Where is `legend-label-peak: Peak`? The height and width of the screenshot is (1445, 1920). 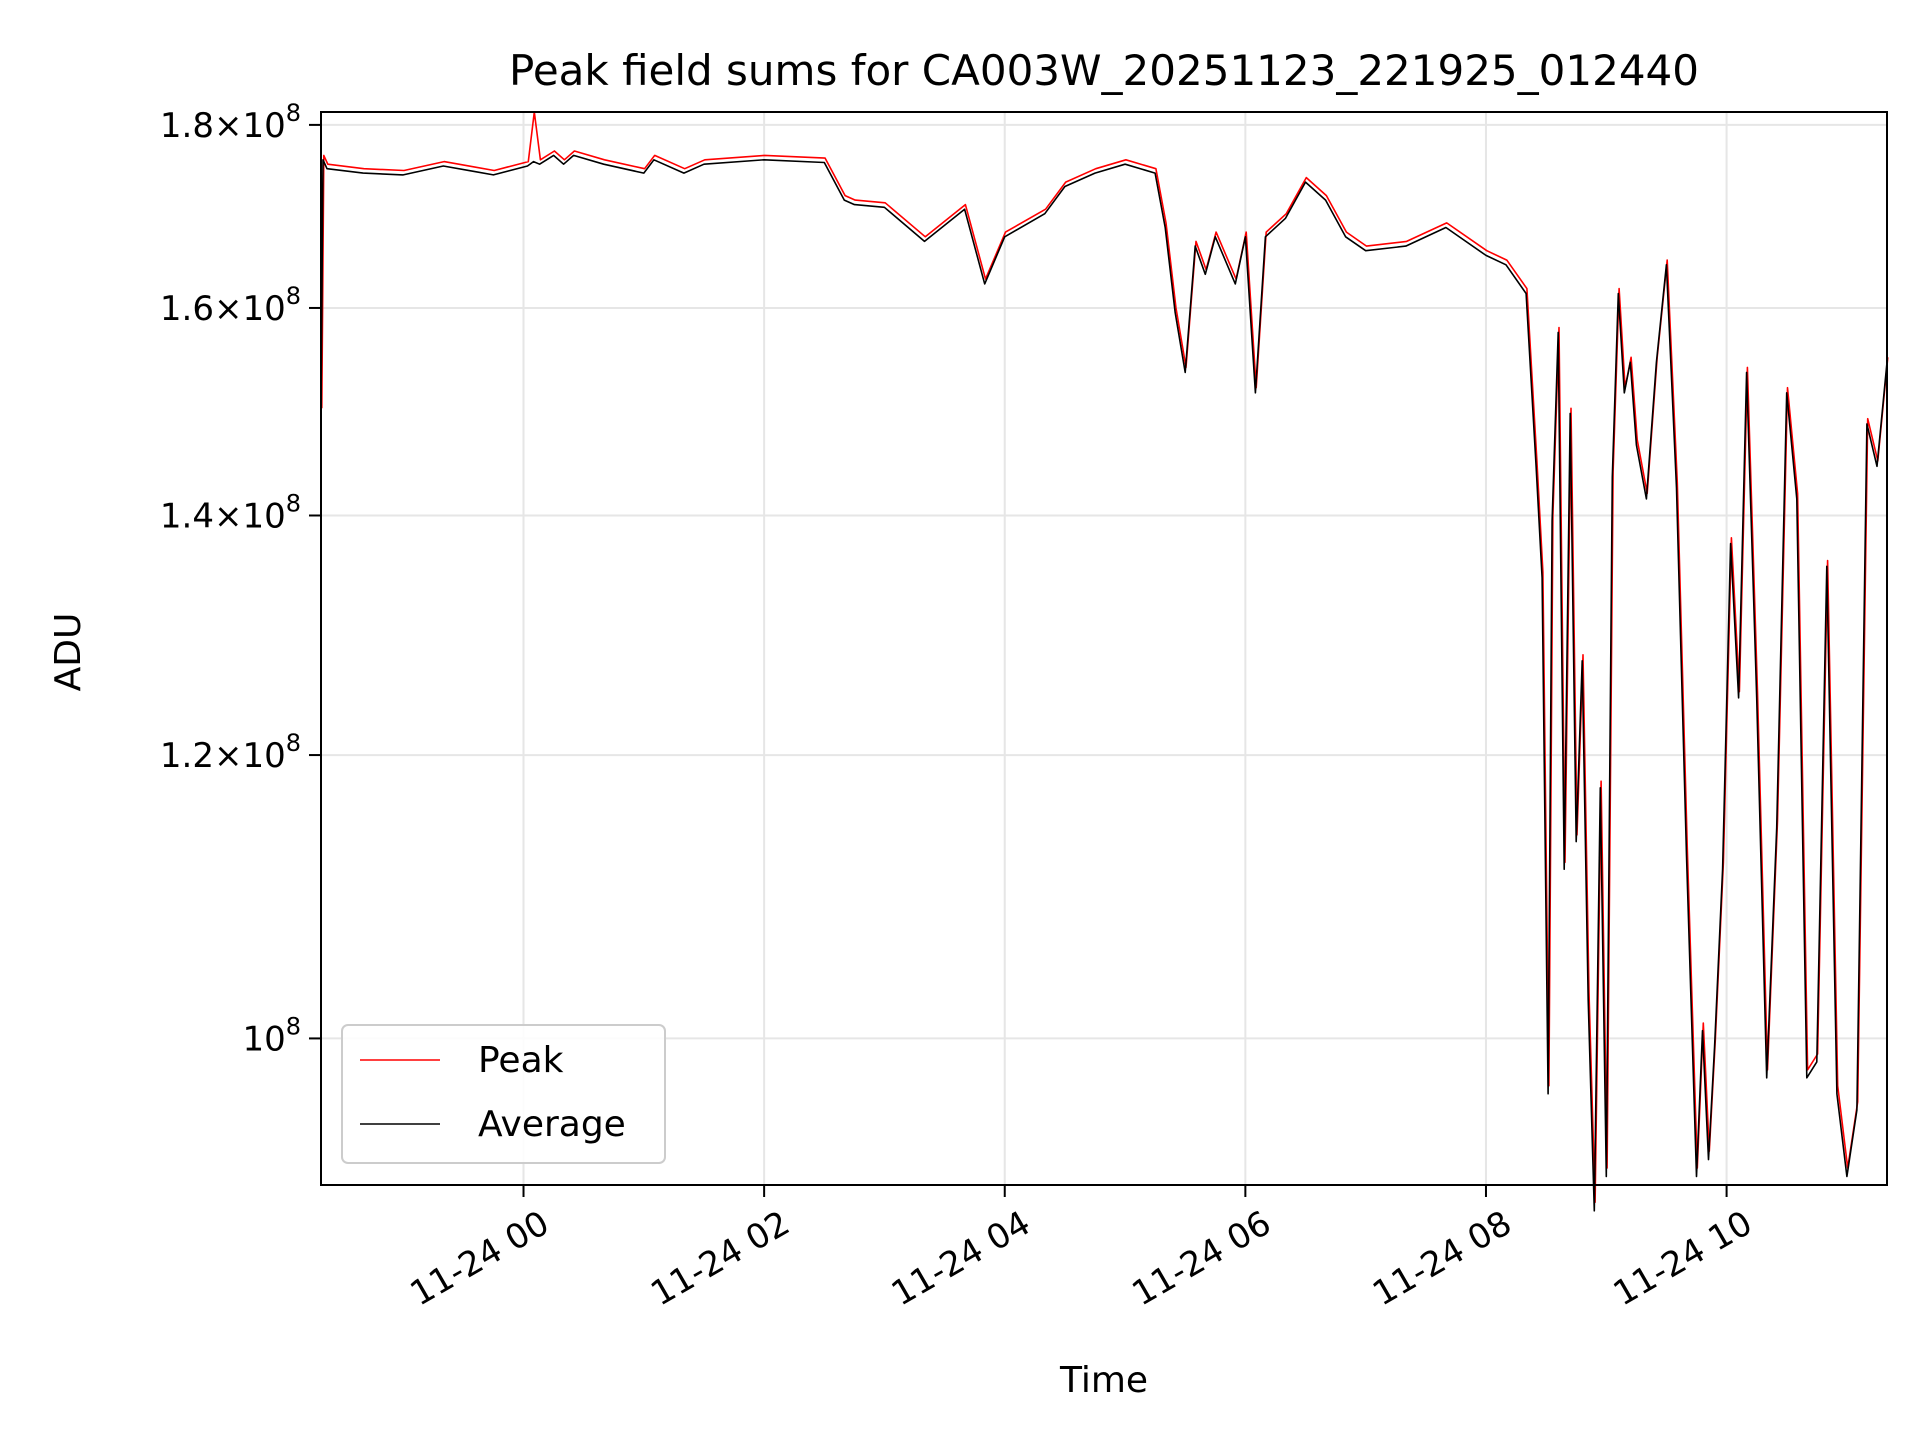 legend-label-peak: Peak is located at coordinates (521, 1060).